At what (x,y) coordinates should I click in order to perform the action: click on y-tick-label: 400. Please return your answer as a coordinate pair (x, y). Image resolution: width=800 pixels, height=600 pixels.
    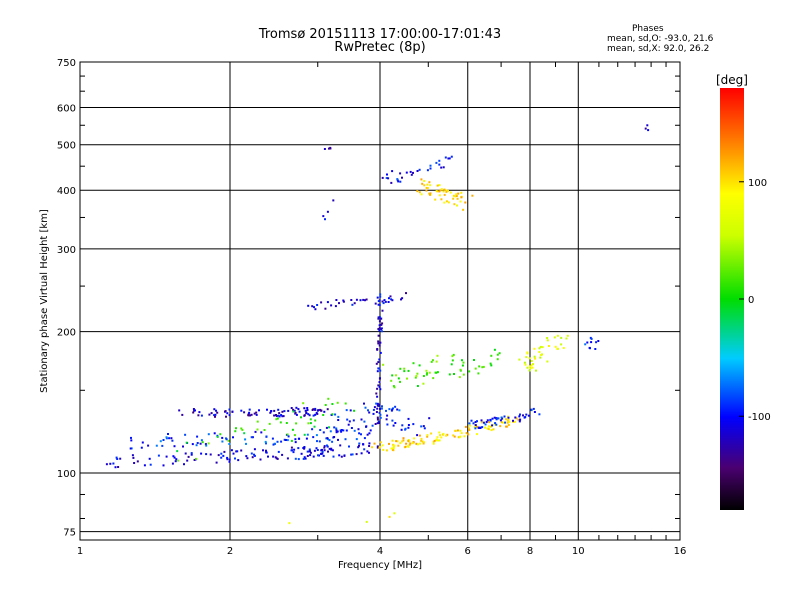
    Looking at the image, I should click on (66, 191).